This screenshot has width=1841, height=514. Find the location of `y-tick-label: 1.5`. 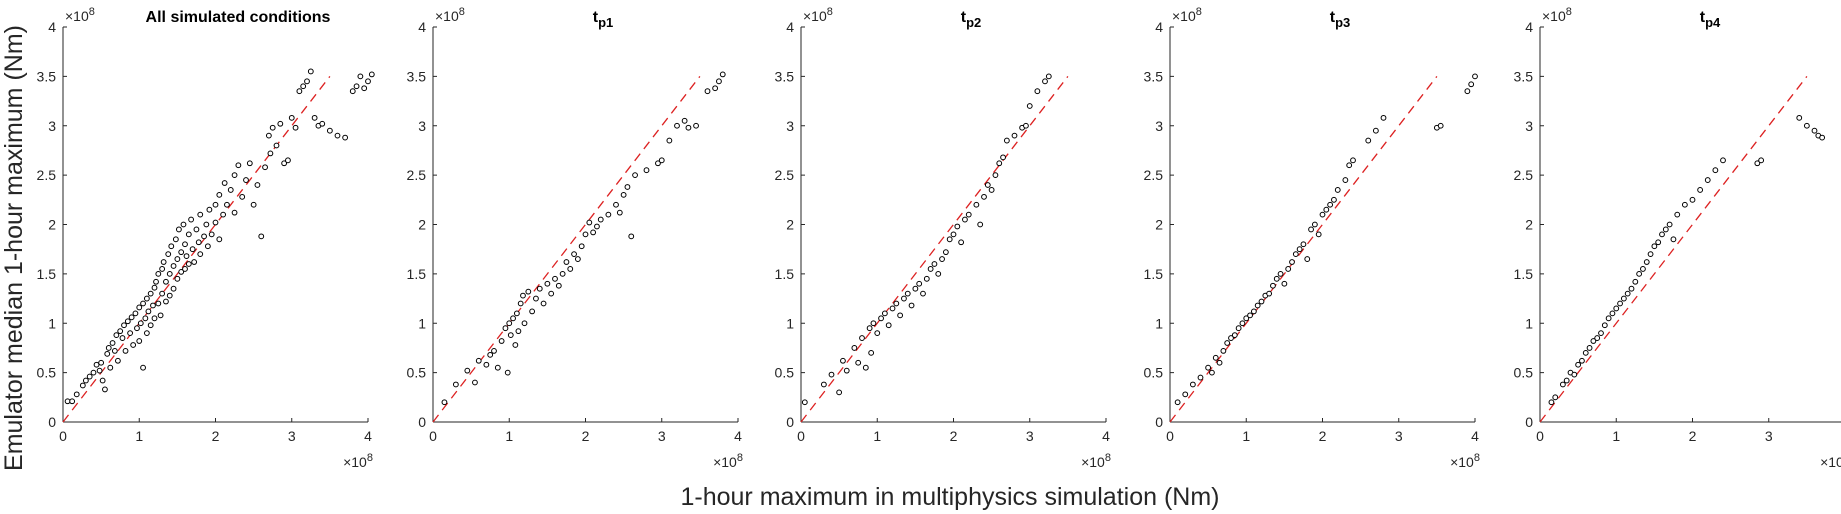

y-tick-label: 1.5 is located at coordinates (1154, 274).